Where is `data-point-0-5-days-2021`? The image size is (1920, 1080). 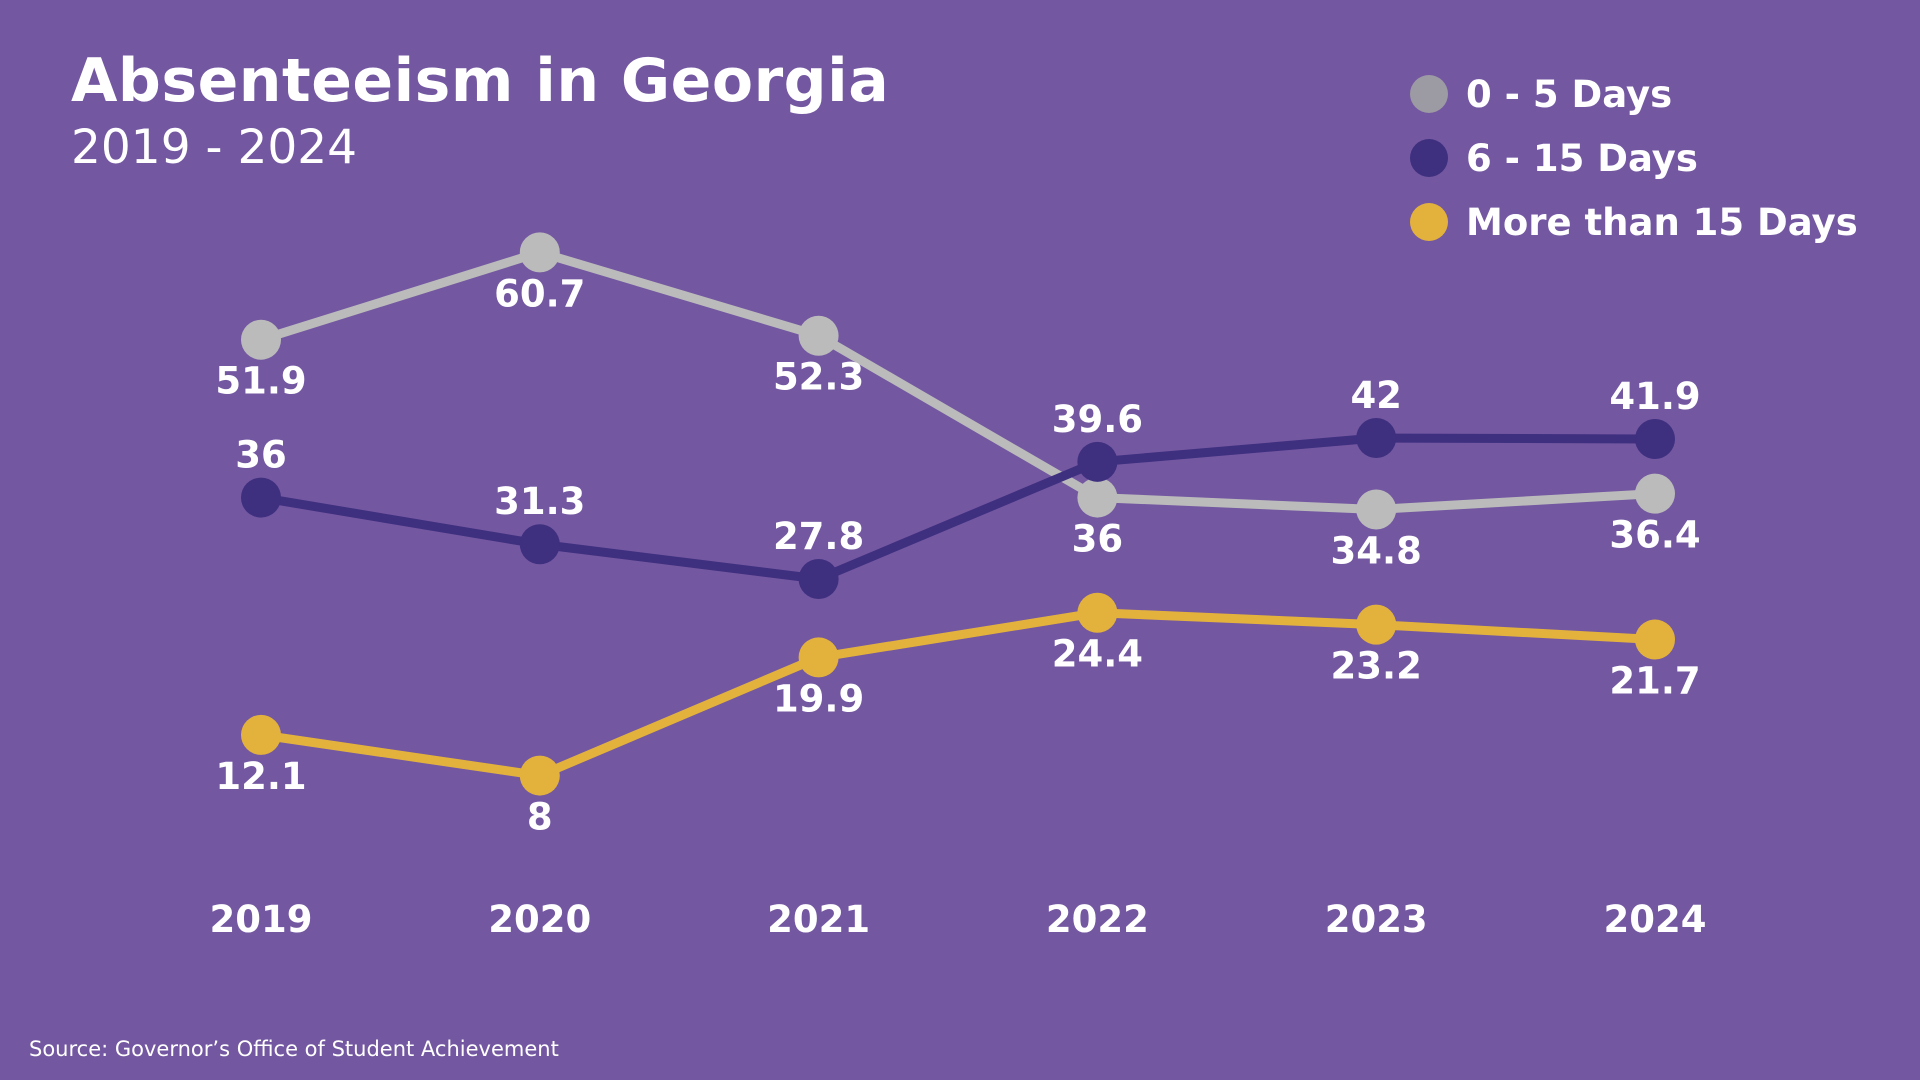
data-point-0-5-days-2021 is located at coordinates (818, 335).